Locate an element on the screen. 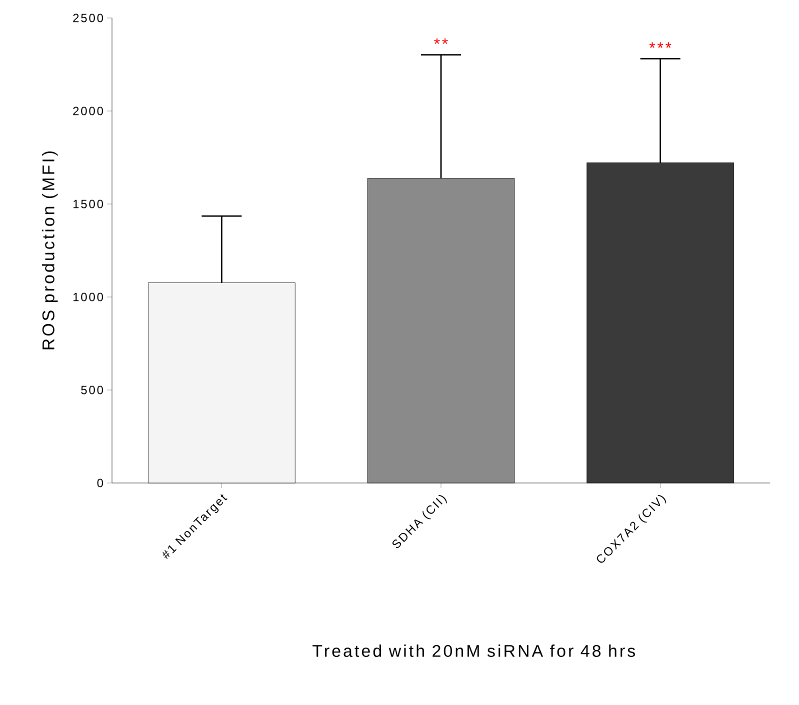 The height and width of the screenshot is (705, 799). y-tick-label: 1500 is located at coordinates (88, 204).